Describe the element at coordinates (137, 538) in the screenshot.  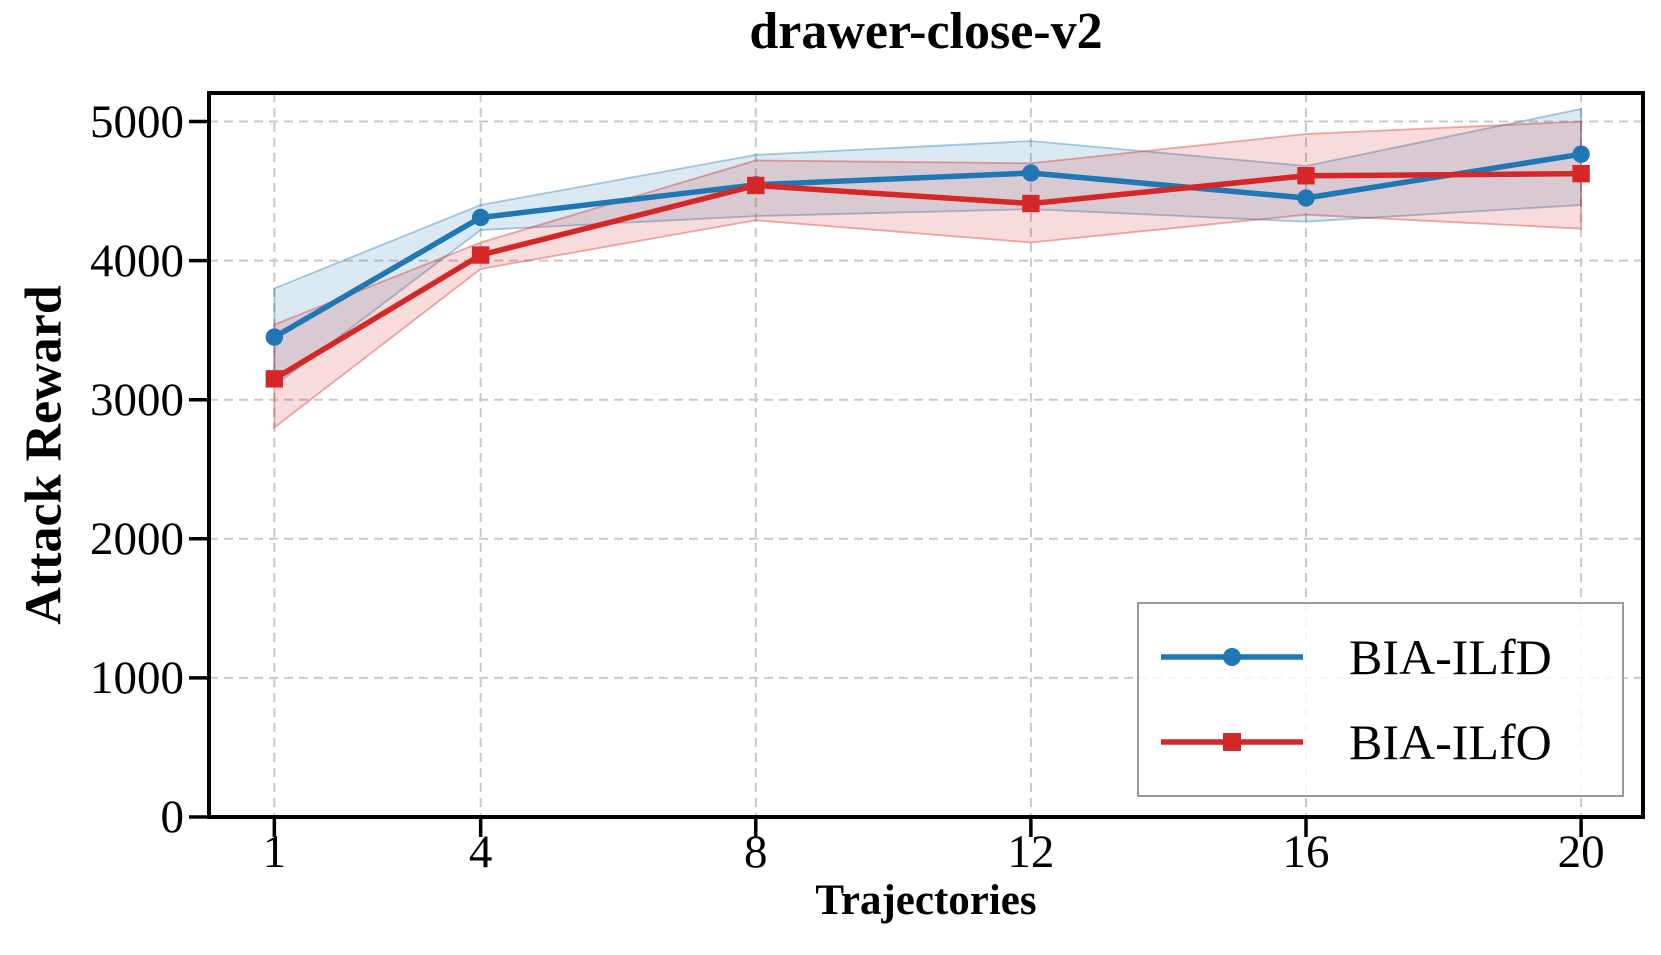
I see `y-tick-label: 2000` at that location.